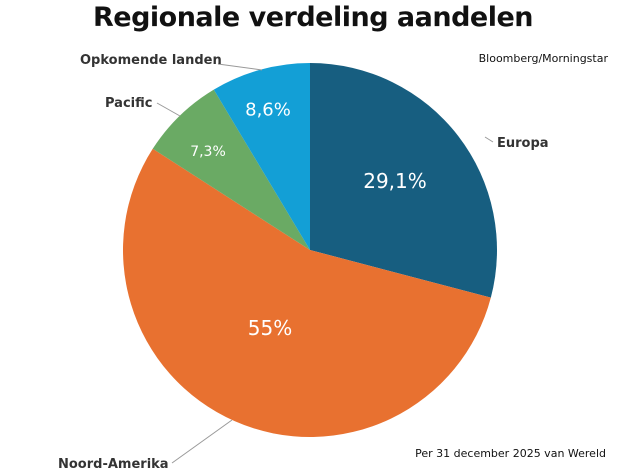  I want to click on data-label: 55%, so click(270, 328).